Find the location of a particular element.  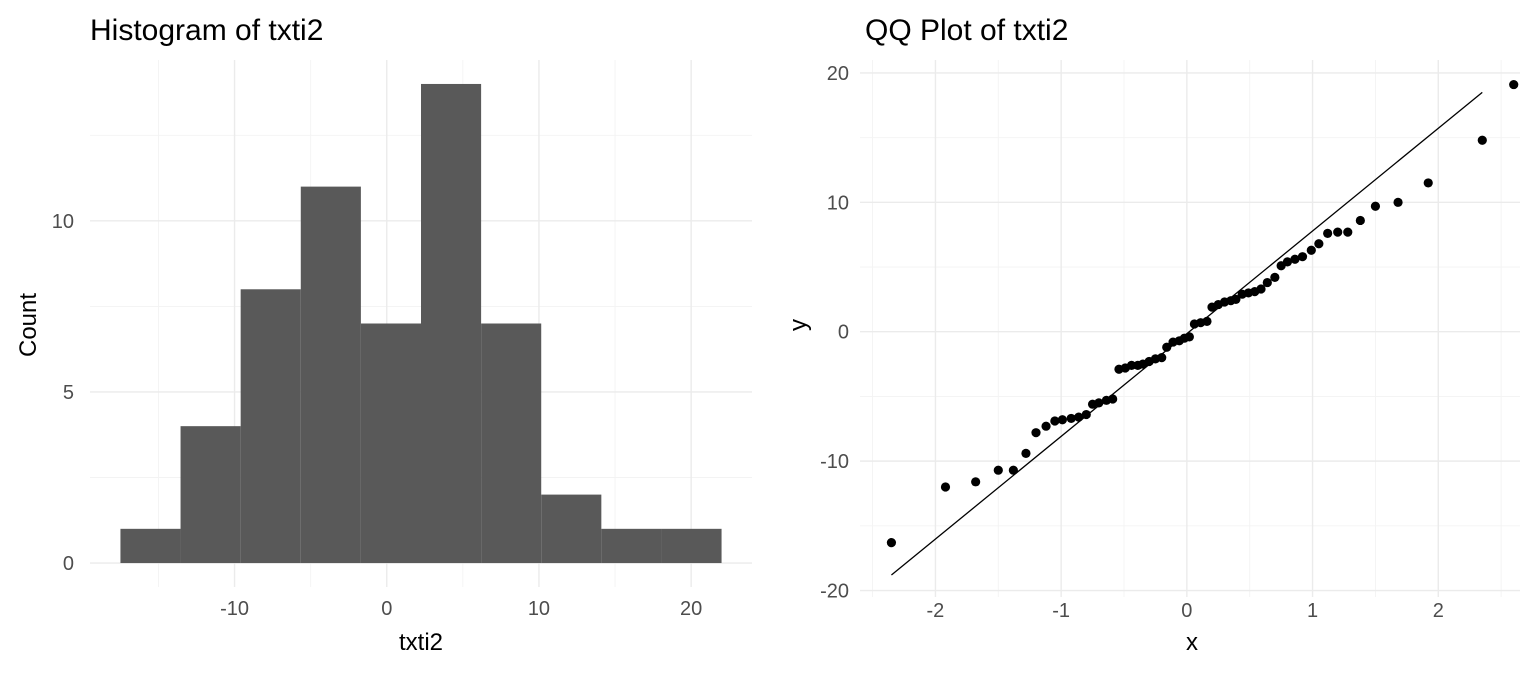

qq-x-tick-label: 0 is located at coordinates (1186, 611).